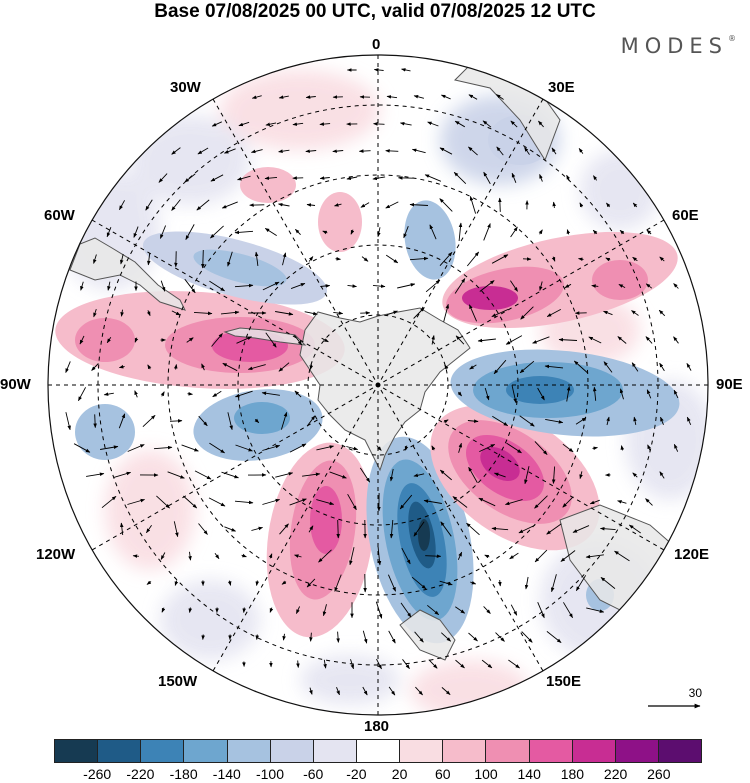 Image resolution: width=750 pixels, height=783 pixels. What do you see at coordinates (486, 774) in the screenshot?
I see `colorbar-tick-label: 100` at bounding box center [486, 774].